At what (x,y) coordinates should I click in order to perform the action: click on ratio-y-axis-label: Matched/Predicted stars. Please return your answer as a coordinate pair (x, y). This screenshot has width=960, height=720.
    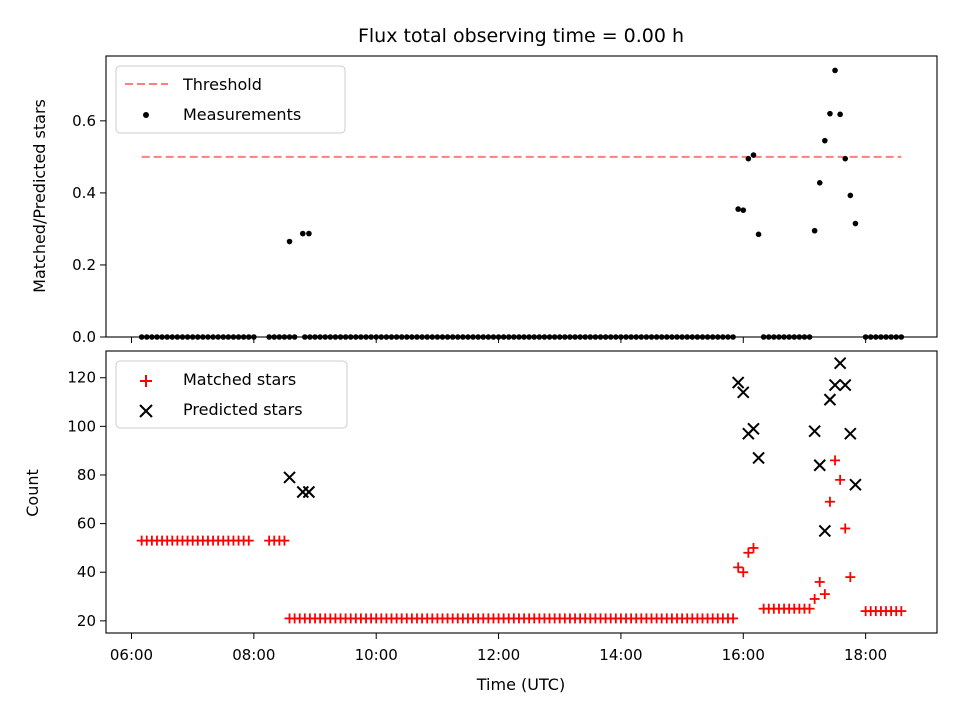
    Looking at the image, I should click on (39, 196).